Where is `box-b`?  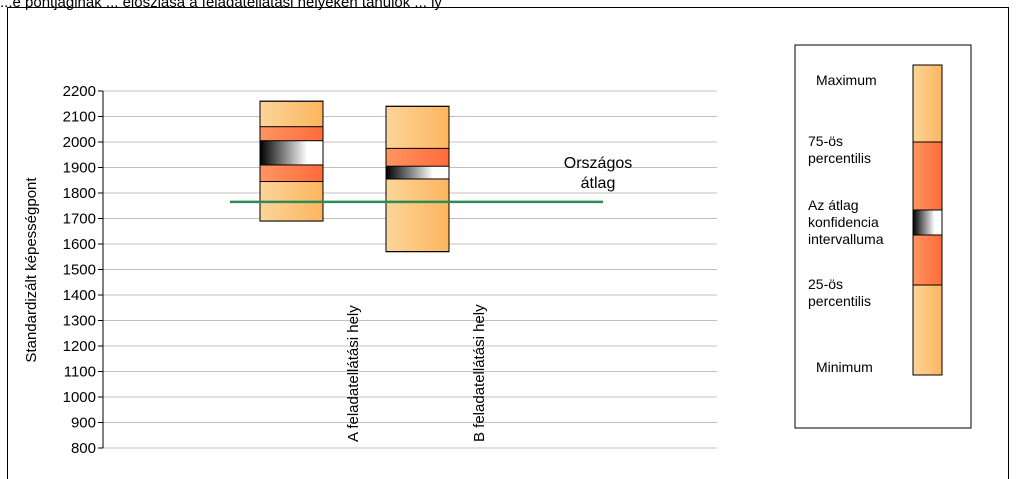
box-b is located at coordinates (417, 179).